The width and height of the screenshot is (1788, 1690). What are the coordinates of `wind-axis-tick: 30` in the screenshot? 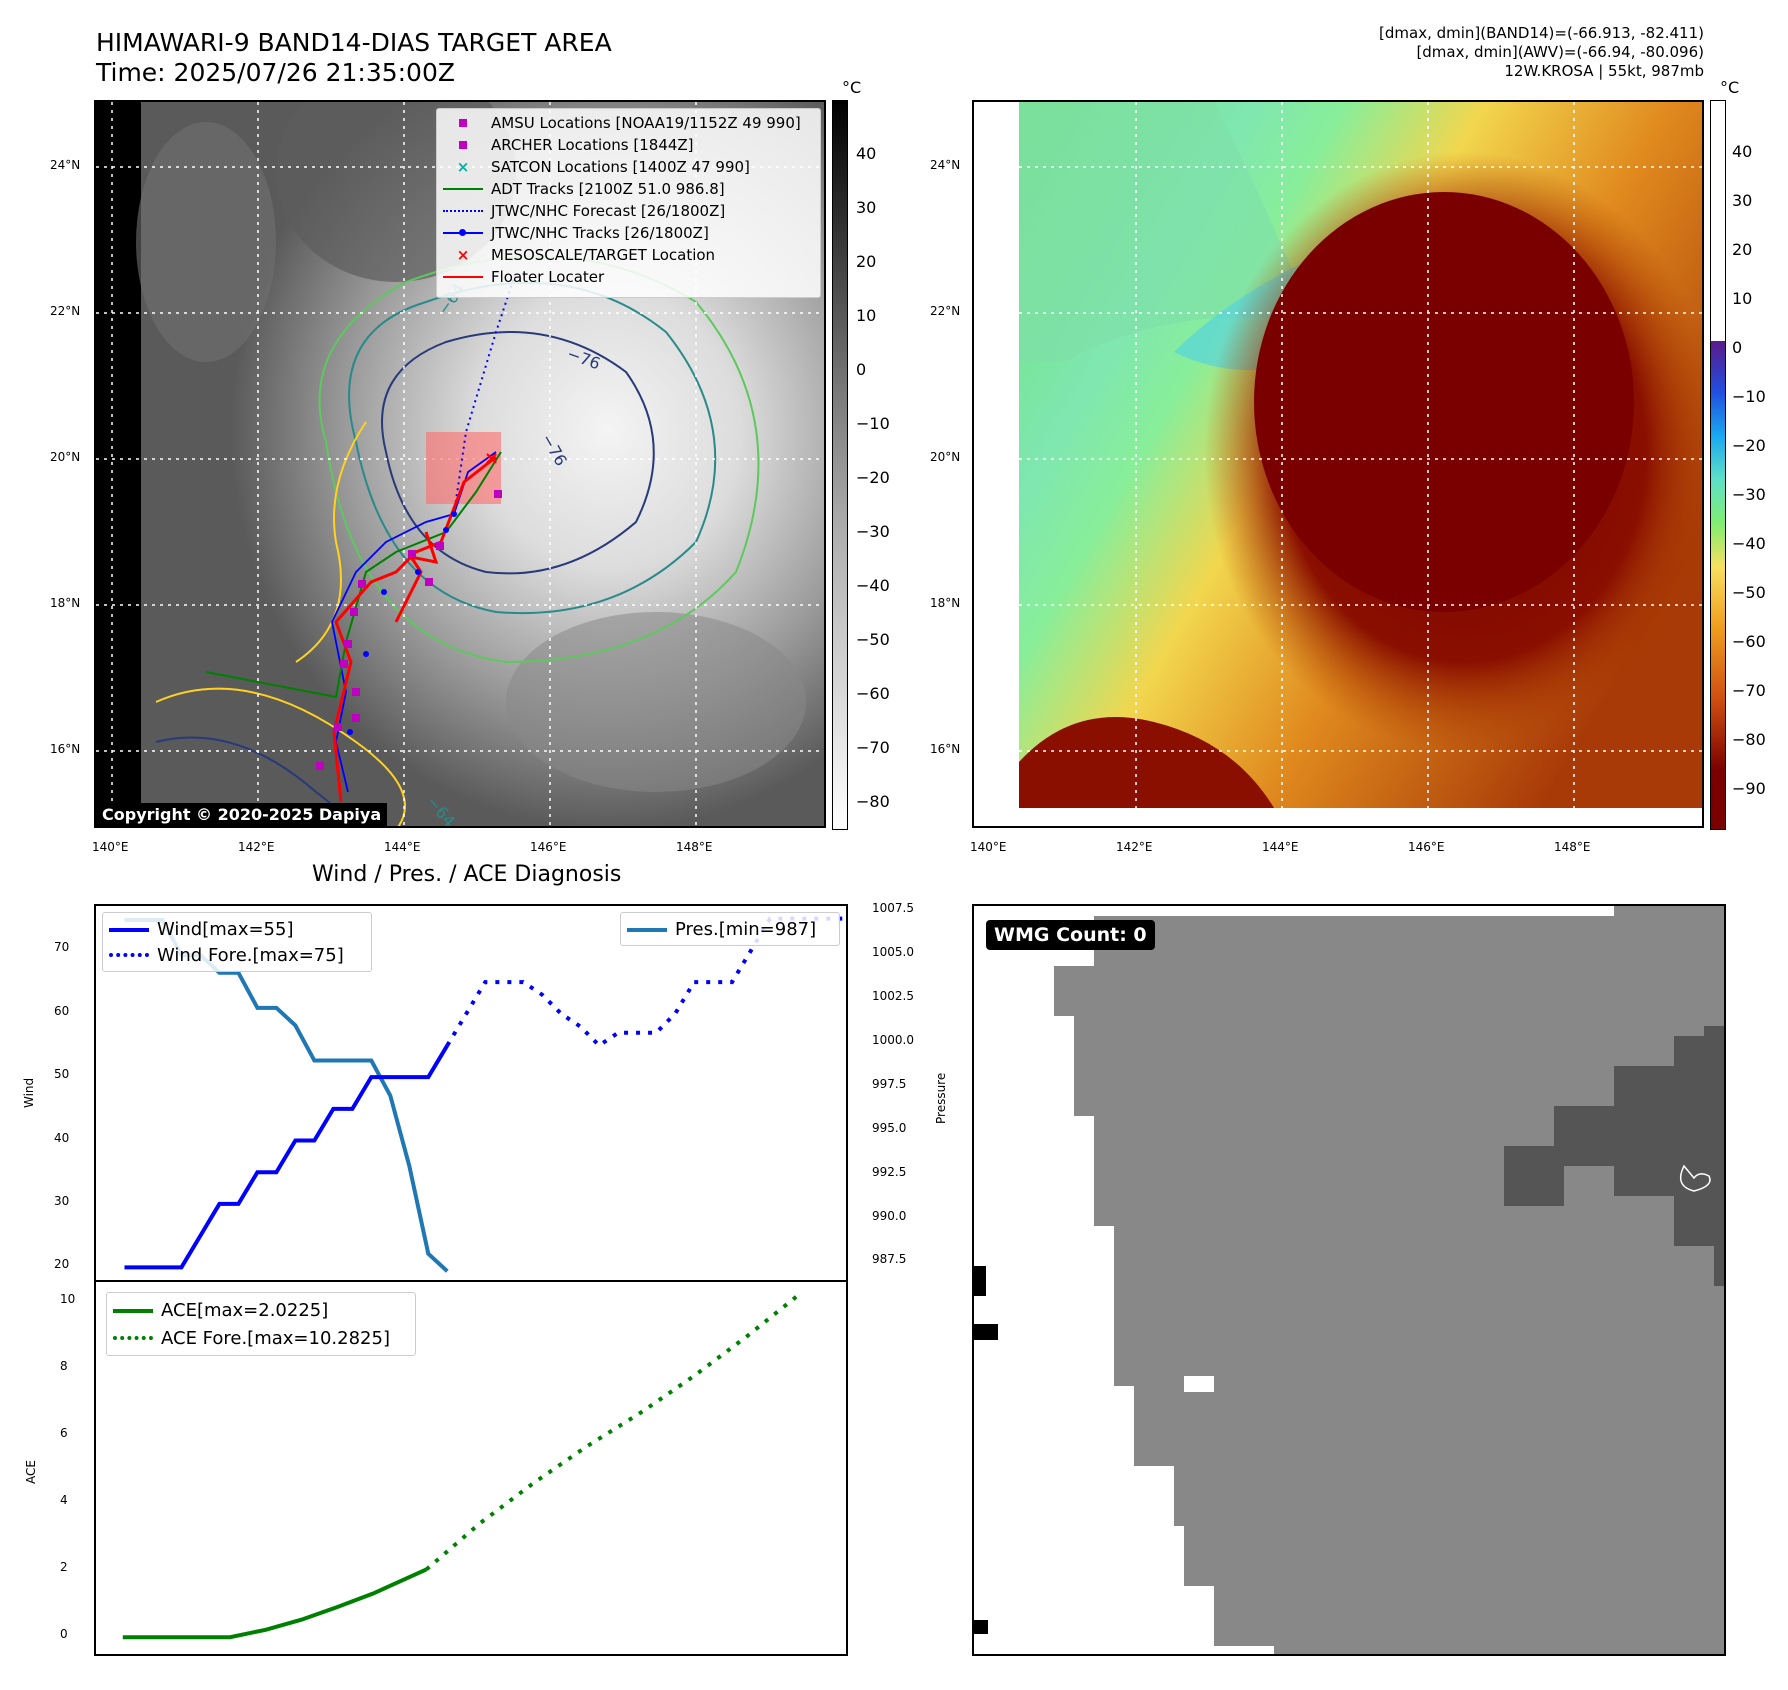 It's located at (62, 1200).